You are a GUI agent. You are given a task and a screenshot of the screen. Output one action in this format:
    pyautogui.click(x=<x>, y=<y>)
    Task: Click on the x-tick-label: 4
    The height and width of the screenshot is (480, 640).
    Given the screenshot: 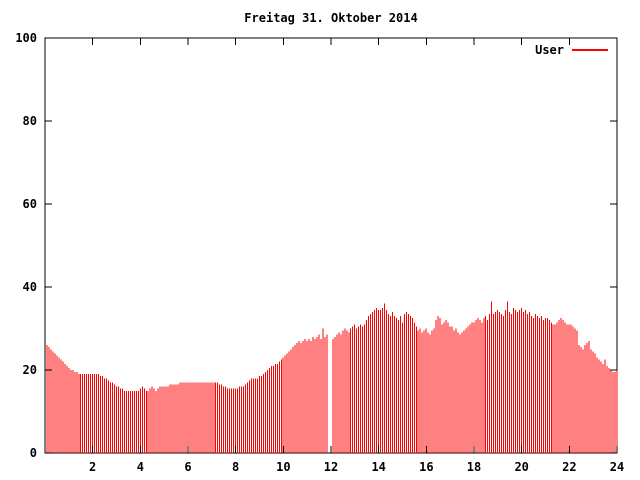 What is the action you would take?
    pyautogui.click(x=140, y=467)
    